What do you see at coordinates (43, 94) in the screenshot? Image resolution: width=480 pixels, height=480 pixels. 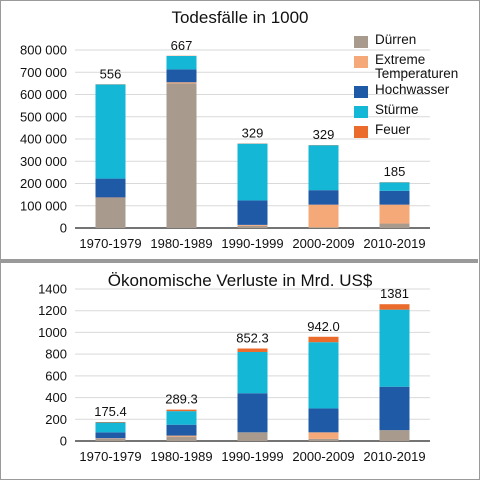 I see `deaths-ytick-label: 600 000` at bounding box center [43, 94].